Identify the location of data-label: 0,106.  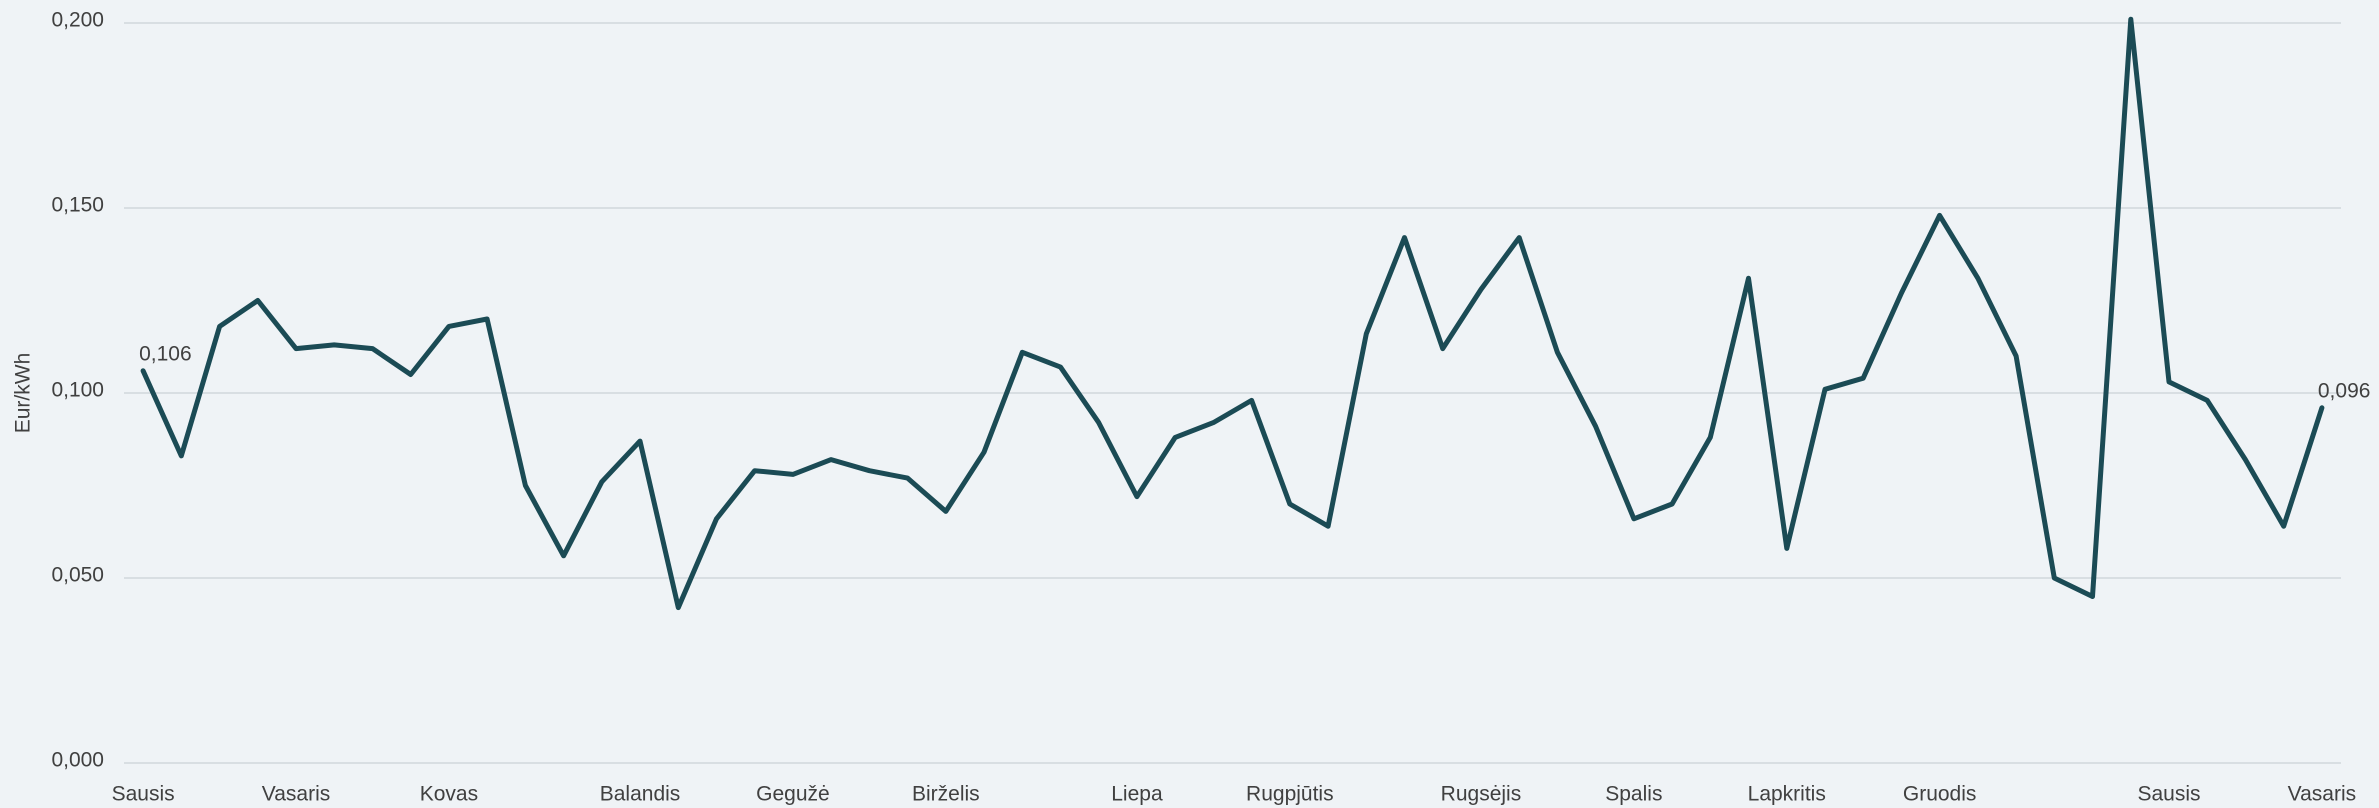
(165, 353).